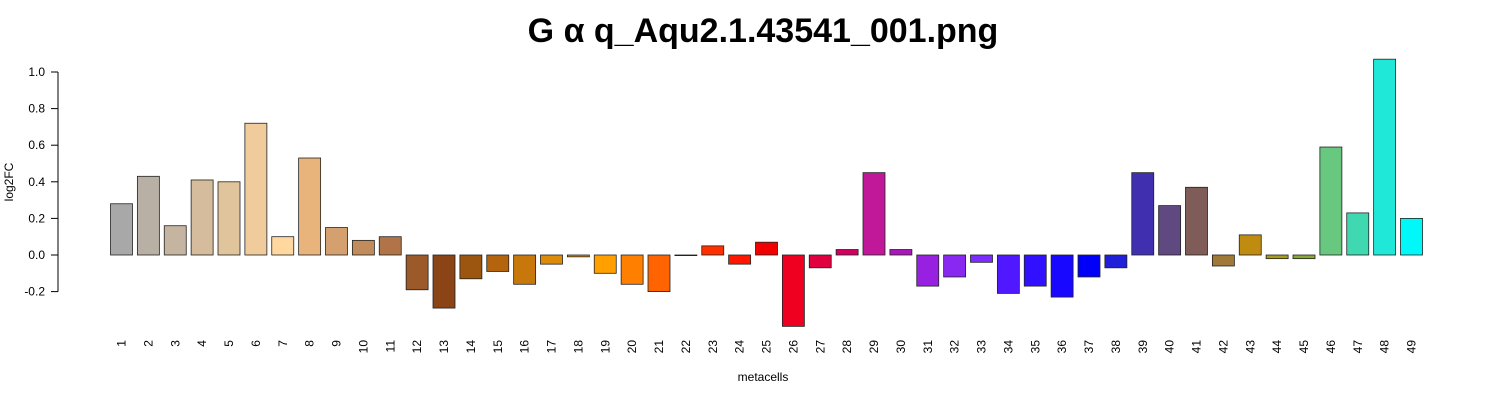  What do you see at coordinates (928, 347) in the screenshot?
I see `x-tick-label: 31` at bounding box center [928, 347].